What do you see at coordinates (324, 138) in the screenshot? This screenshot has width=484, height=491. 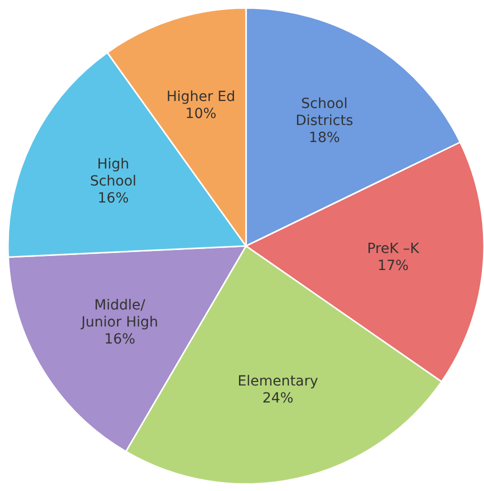 I see `data-label: 18%` at bounding box center [324, 138].